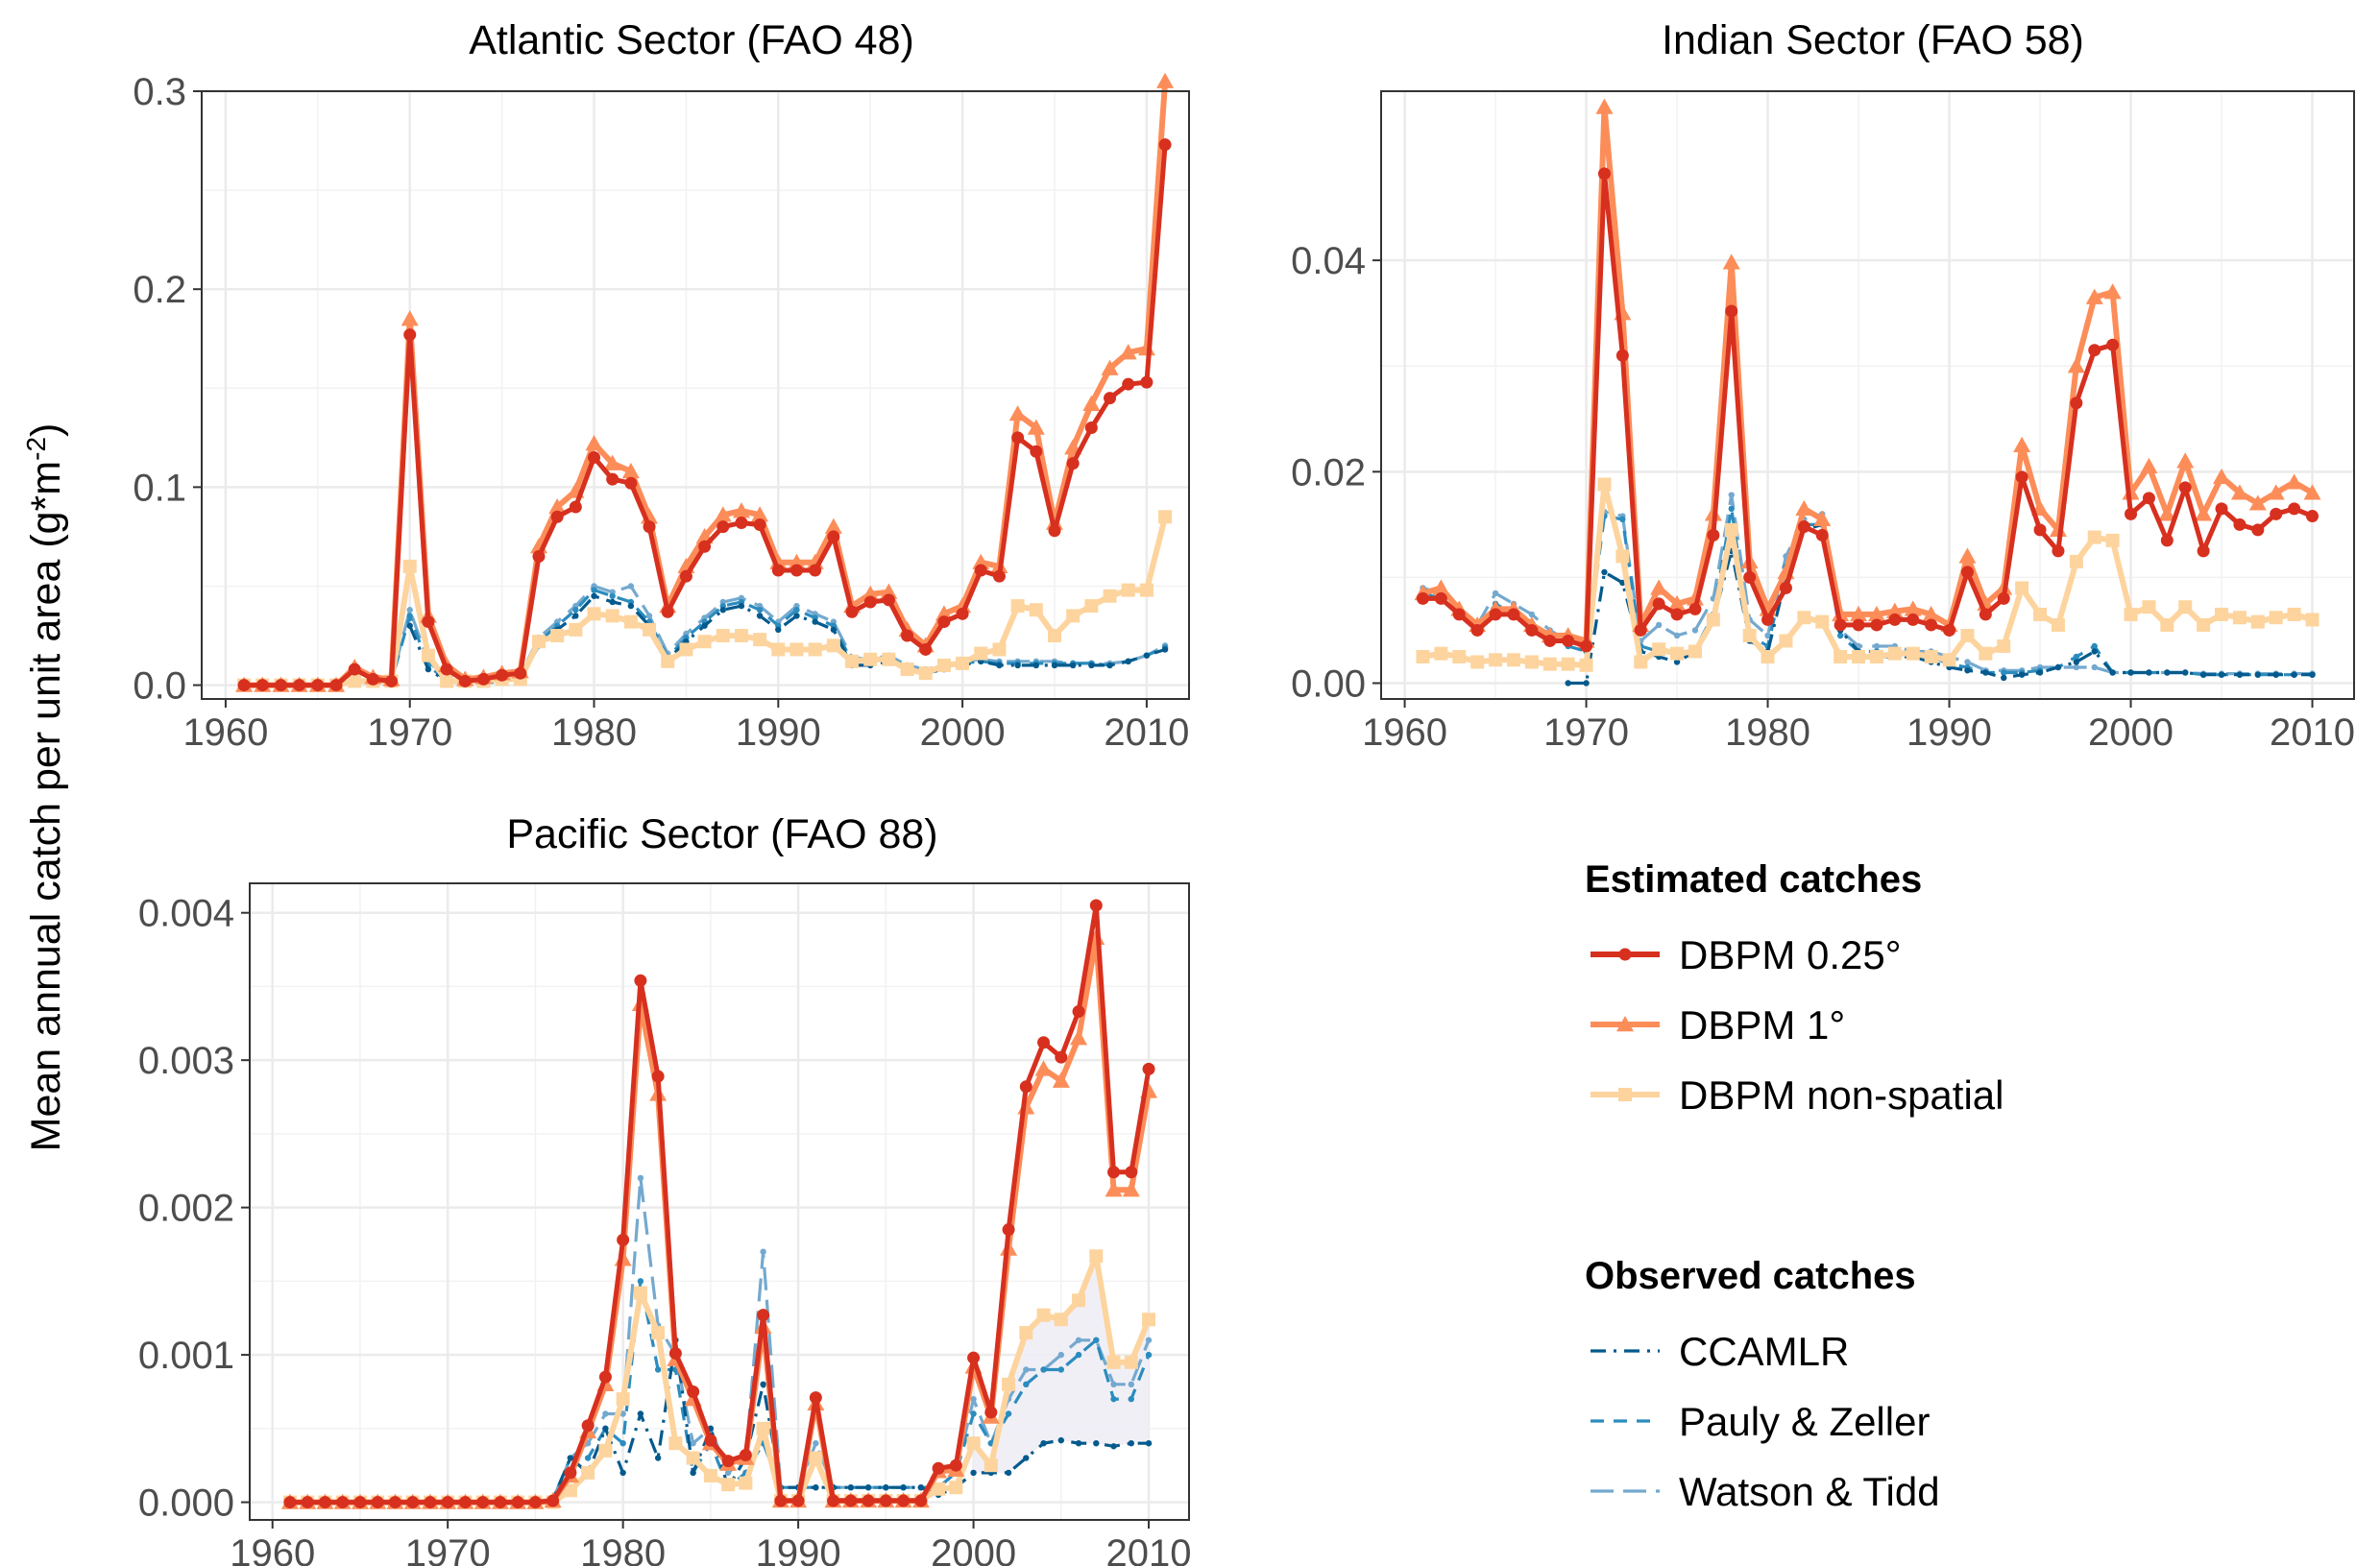 This screenshot has width=2380, height=1566. I want to click on series-dbpm025, so click(719, 1204).